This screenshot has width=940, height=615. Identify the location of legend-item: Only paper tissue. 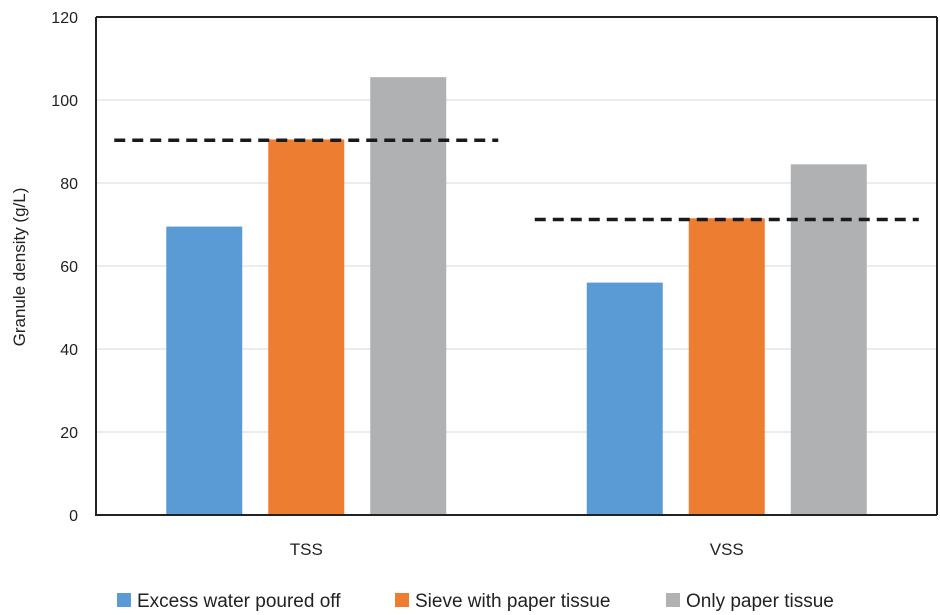
(750, 601).